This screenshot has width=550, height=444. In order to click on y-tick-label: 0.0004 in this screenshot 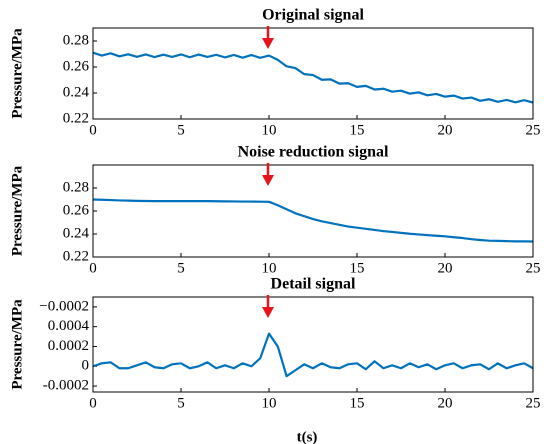, I will do `click(69, 326)`.